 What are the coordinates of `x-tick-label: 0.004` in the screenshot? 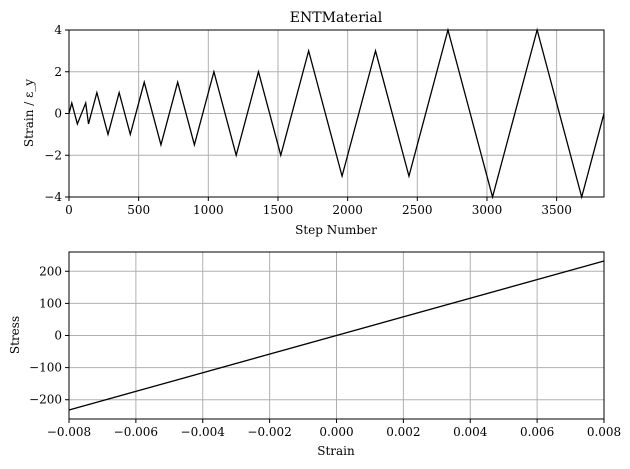 It's located at (470, 432).